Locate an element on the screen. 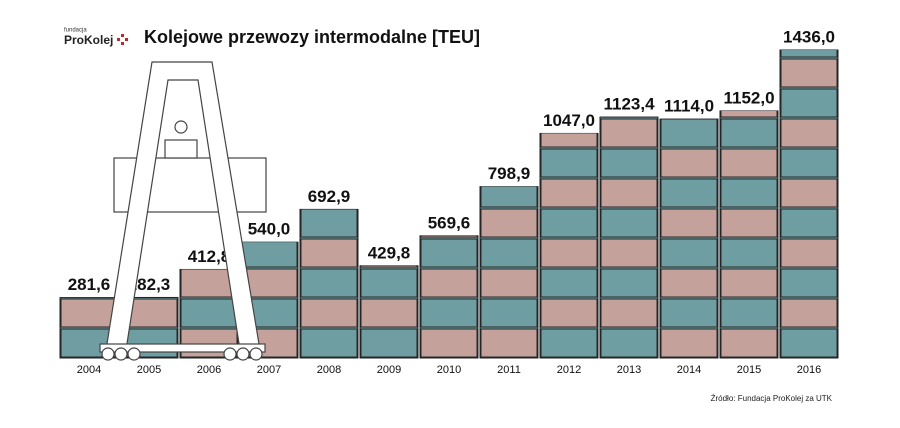 Image resolution: width=900 pixels, height=428 pixels. x-tick-label: 2016 is located at coordinates (809, 370).